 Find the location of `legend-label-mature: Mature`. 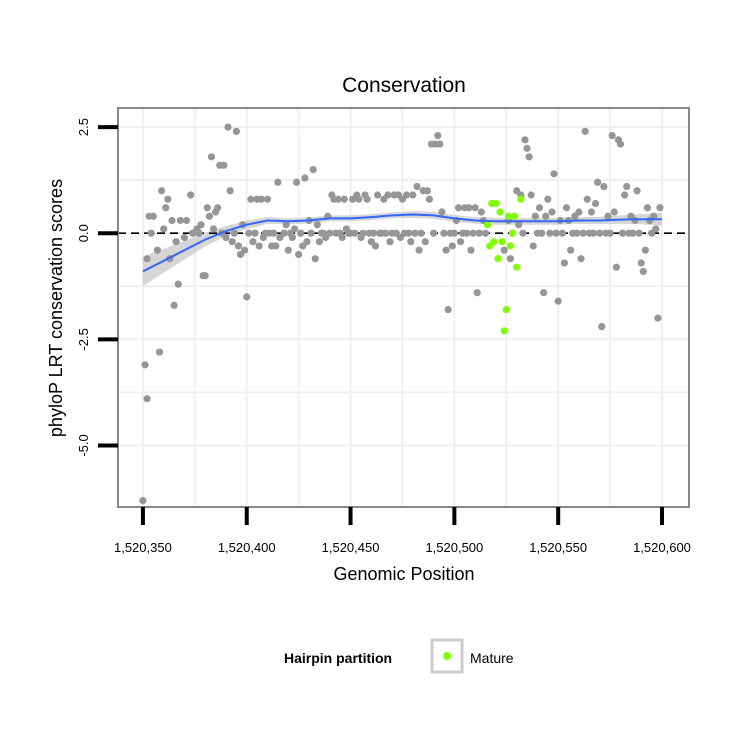

legend-label-mature: Mature is located at coordinates (492, 658).